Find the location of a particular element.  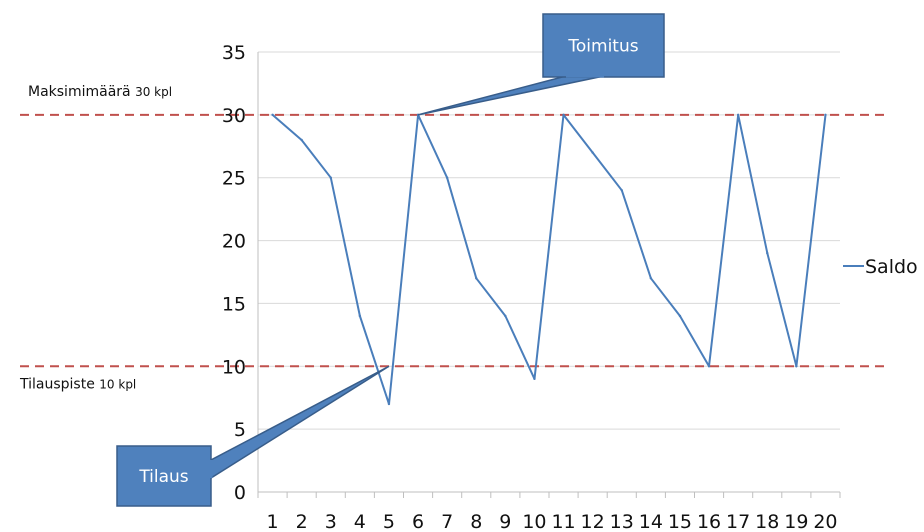

reference-label-10: Tilauspiste 10 kpl is located at coordinates (77, 384).